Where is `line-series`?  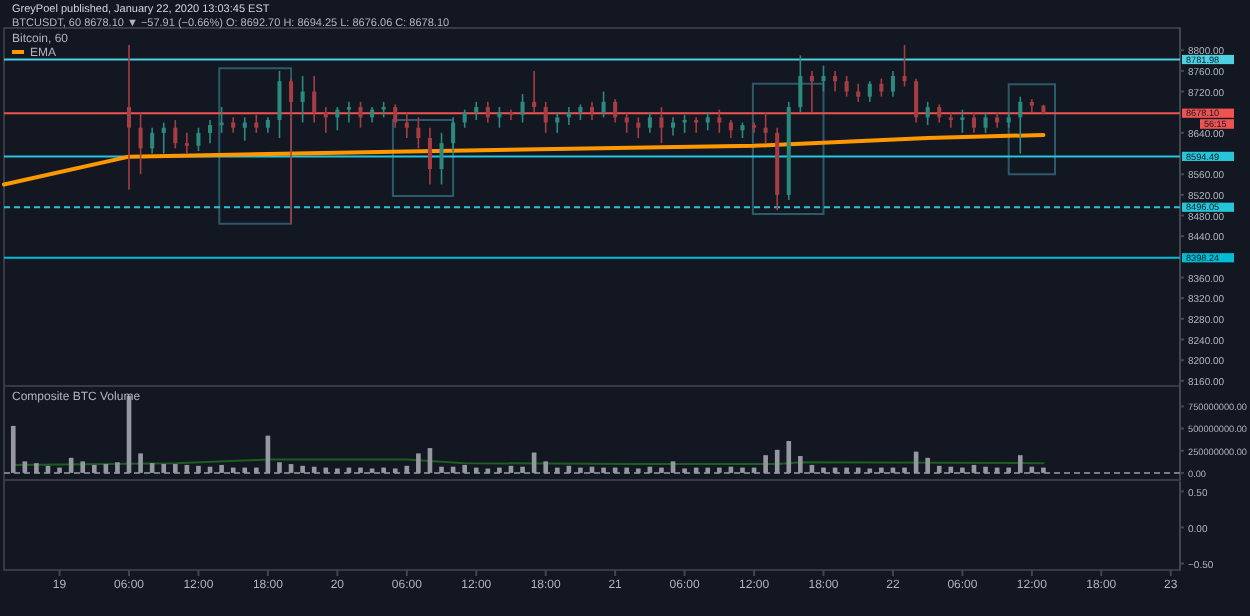
line-series is located at coordinates (524, 159).